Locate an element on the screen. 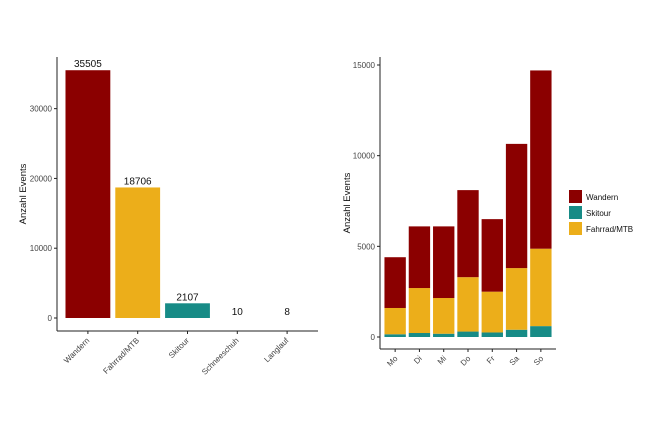  x-tick-label-di: Di is located at coordinates (418, 360).